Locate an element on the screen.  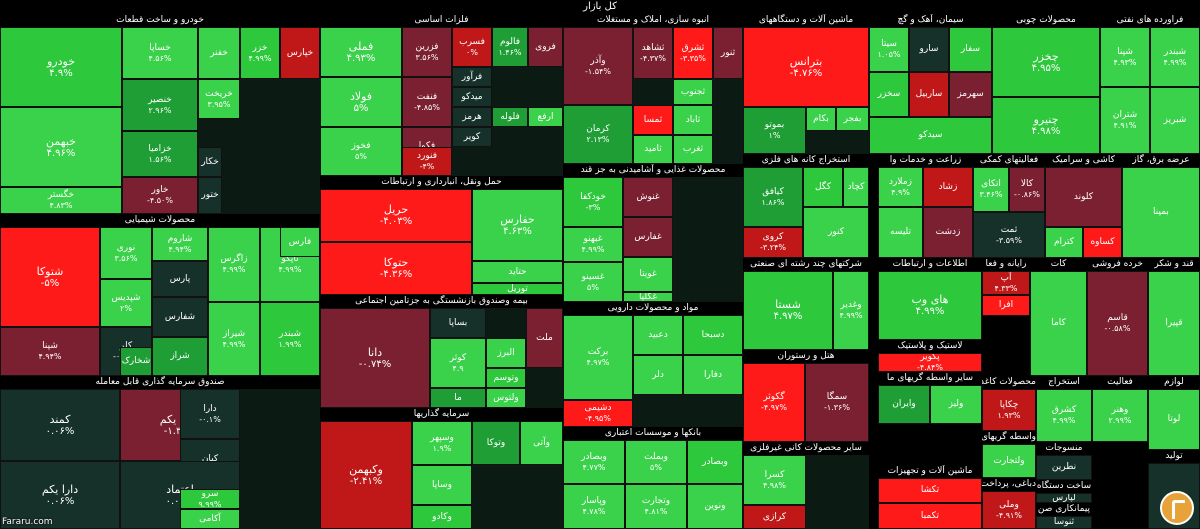
treemap-tile: پارس is located at coordinates (180, 279).